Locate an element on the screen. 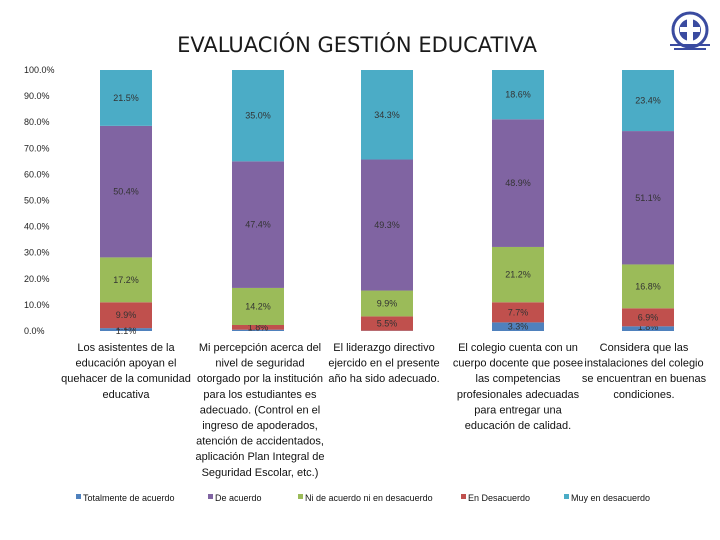  legend-label: En Desacuerdo is located at coordinates (499, 498).